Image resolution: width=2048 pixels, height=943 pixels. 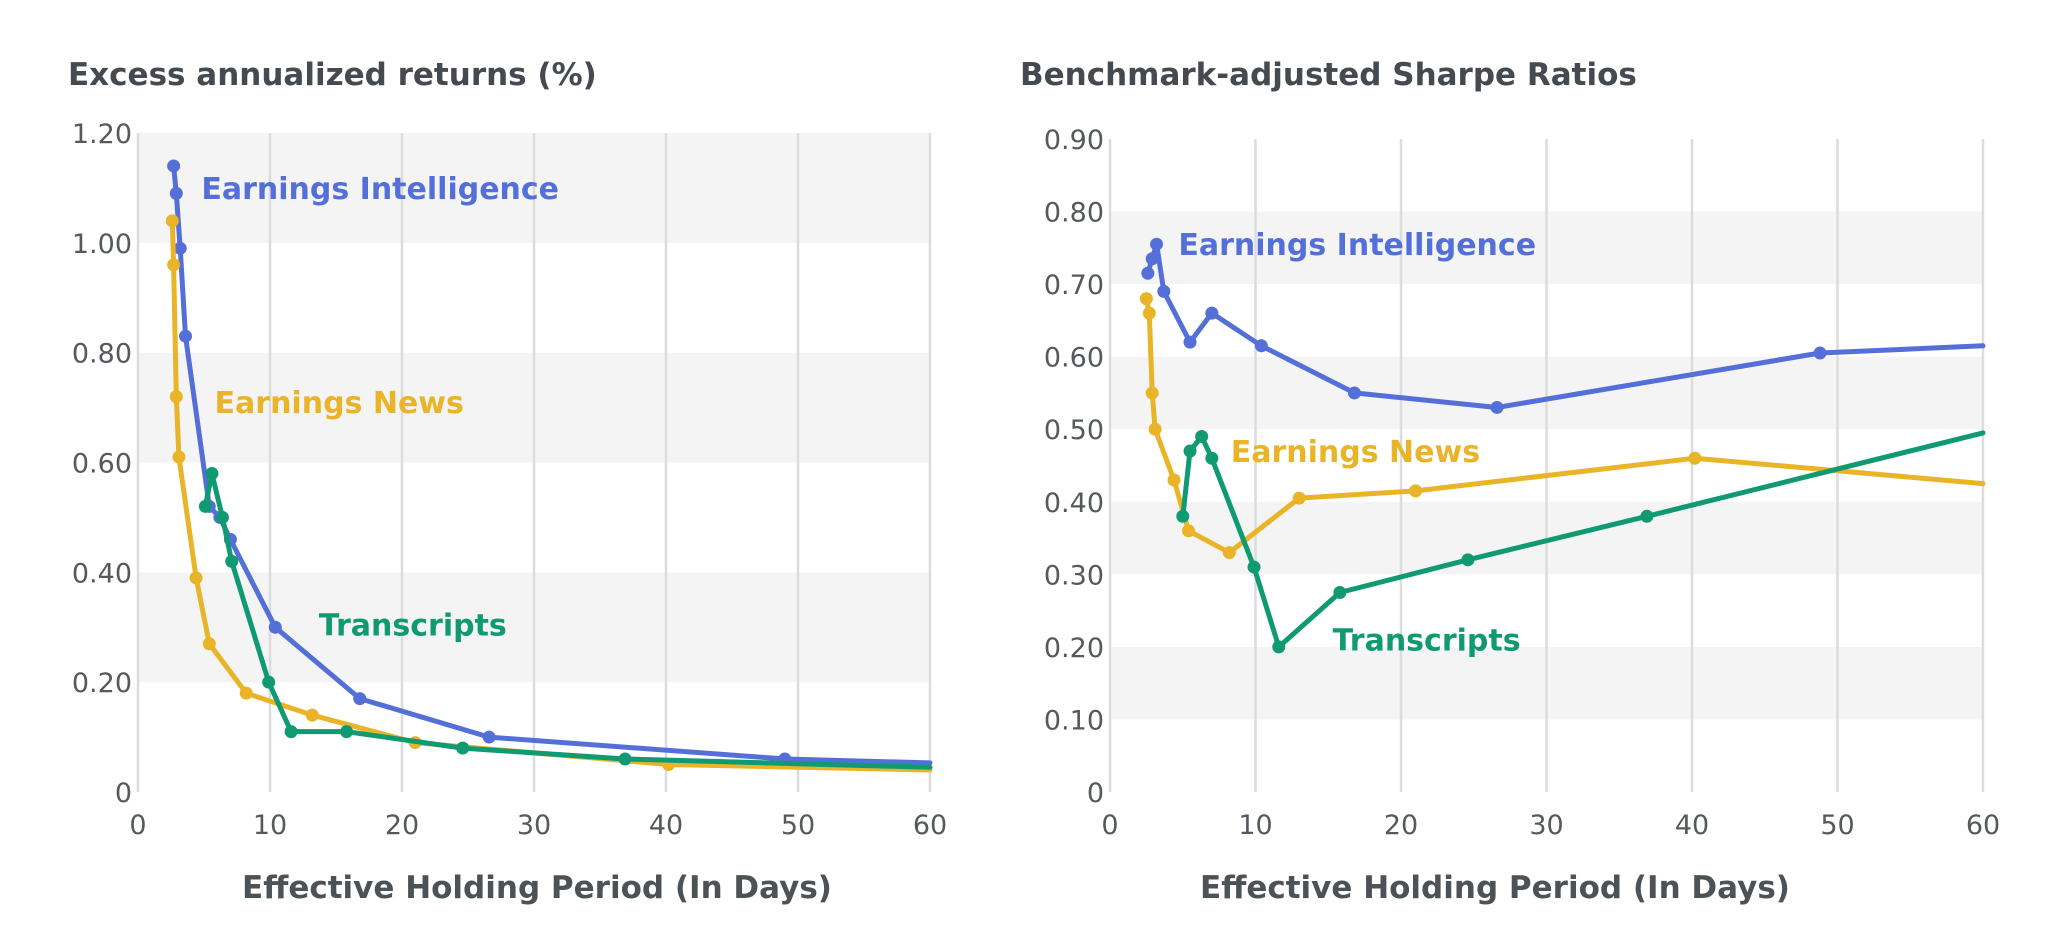 I want to click on sharpe-x-tick-label: 30, so click(x=1546, y=825).